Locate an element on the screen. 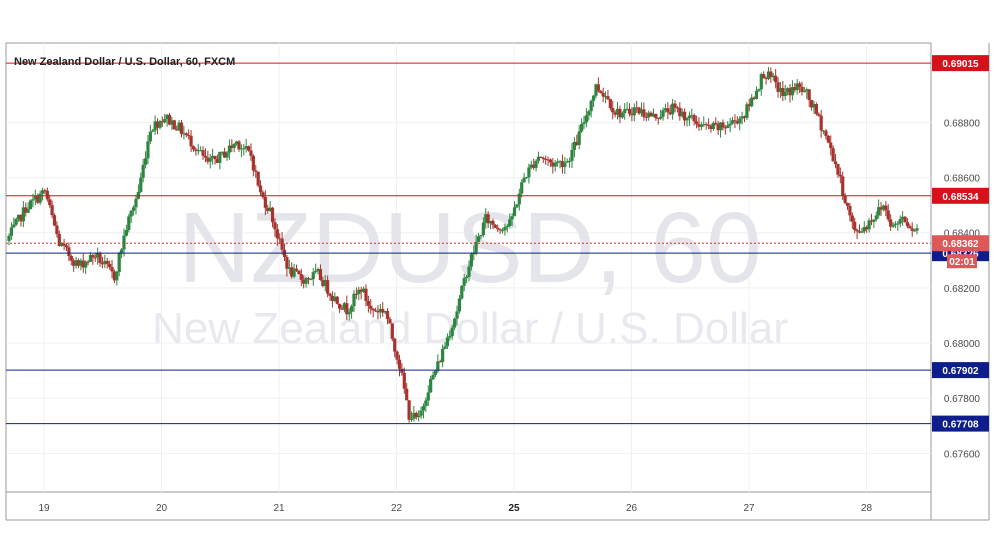 The image size is (995, 556). time-tick-label: 27 is located at coordinates (749, 508).